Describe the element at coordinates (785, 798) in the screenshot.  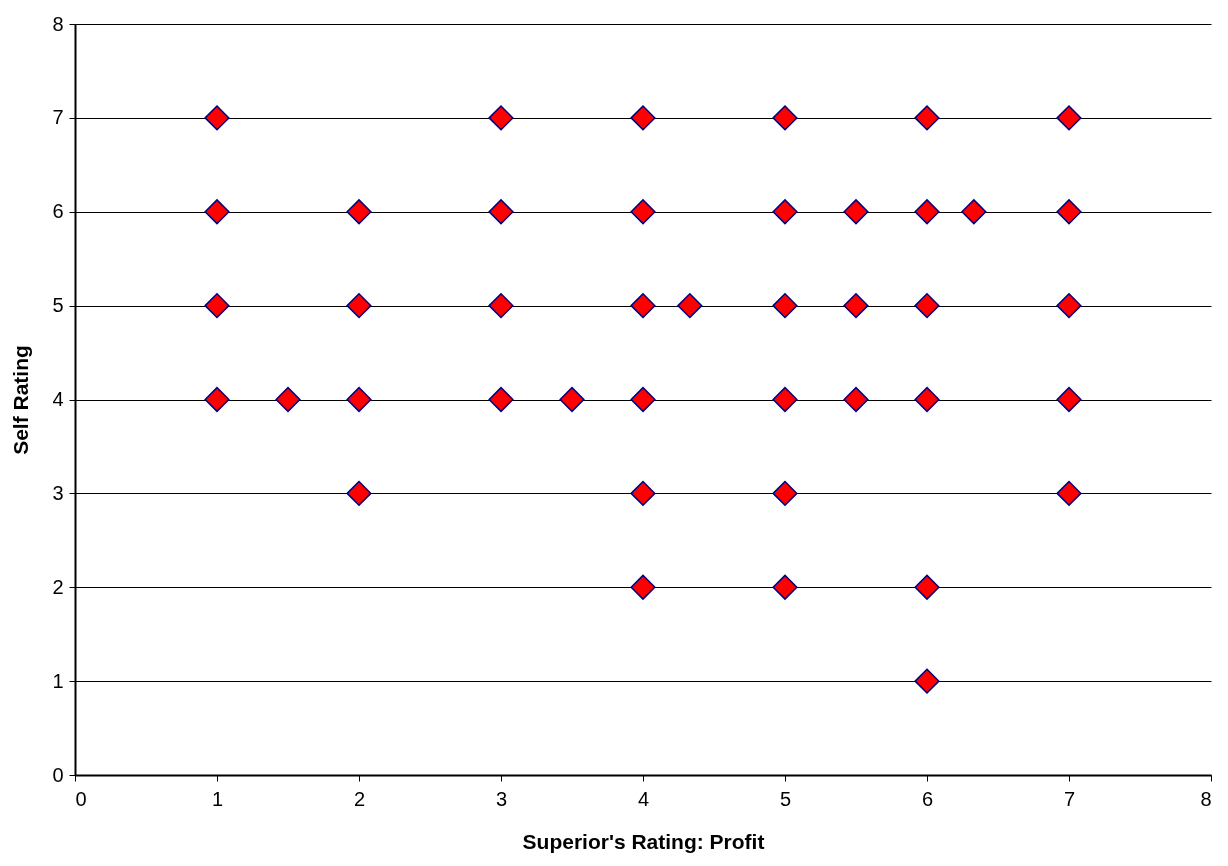
I see `x-tick-label: 5` at that location.